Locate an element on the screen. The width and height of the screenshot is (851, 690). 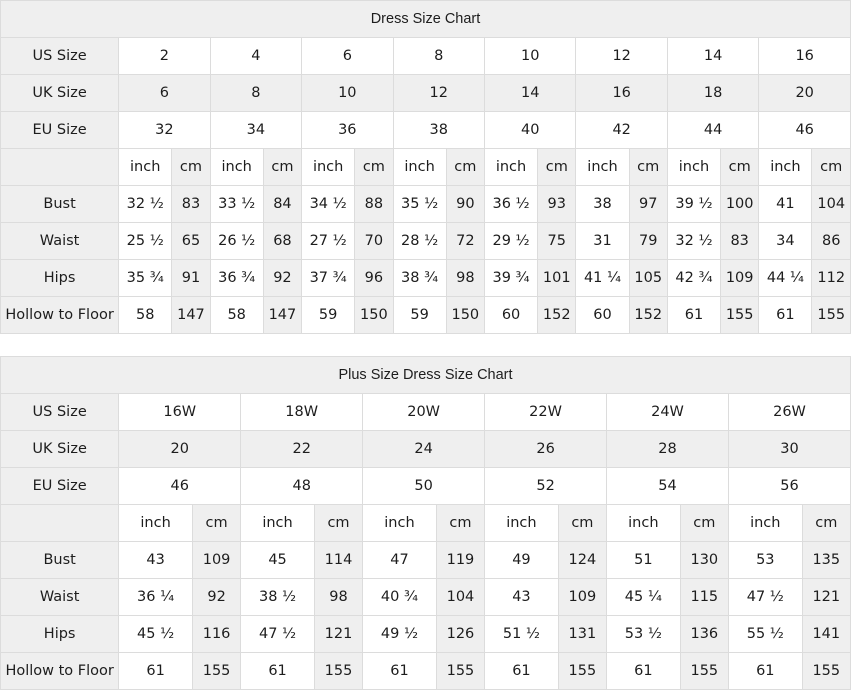
cell-2-inch-5: 55 ½ is located at coordinates (765, 634).